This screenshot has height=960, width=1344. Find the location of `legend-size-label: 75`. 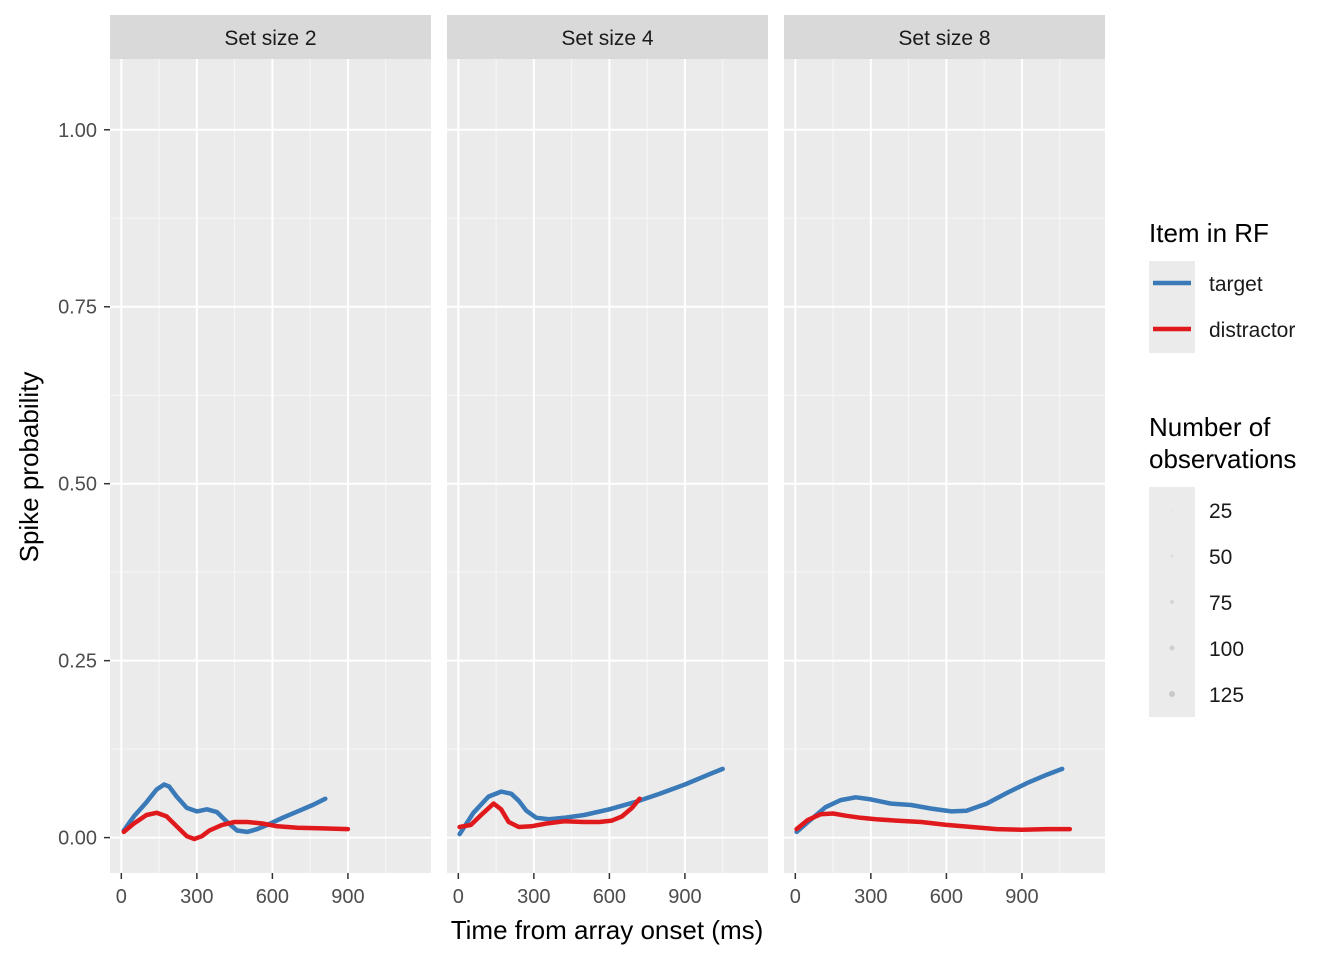

legend-size-label: 75 is located at coordinates (1220, 603).